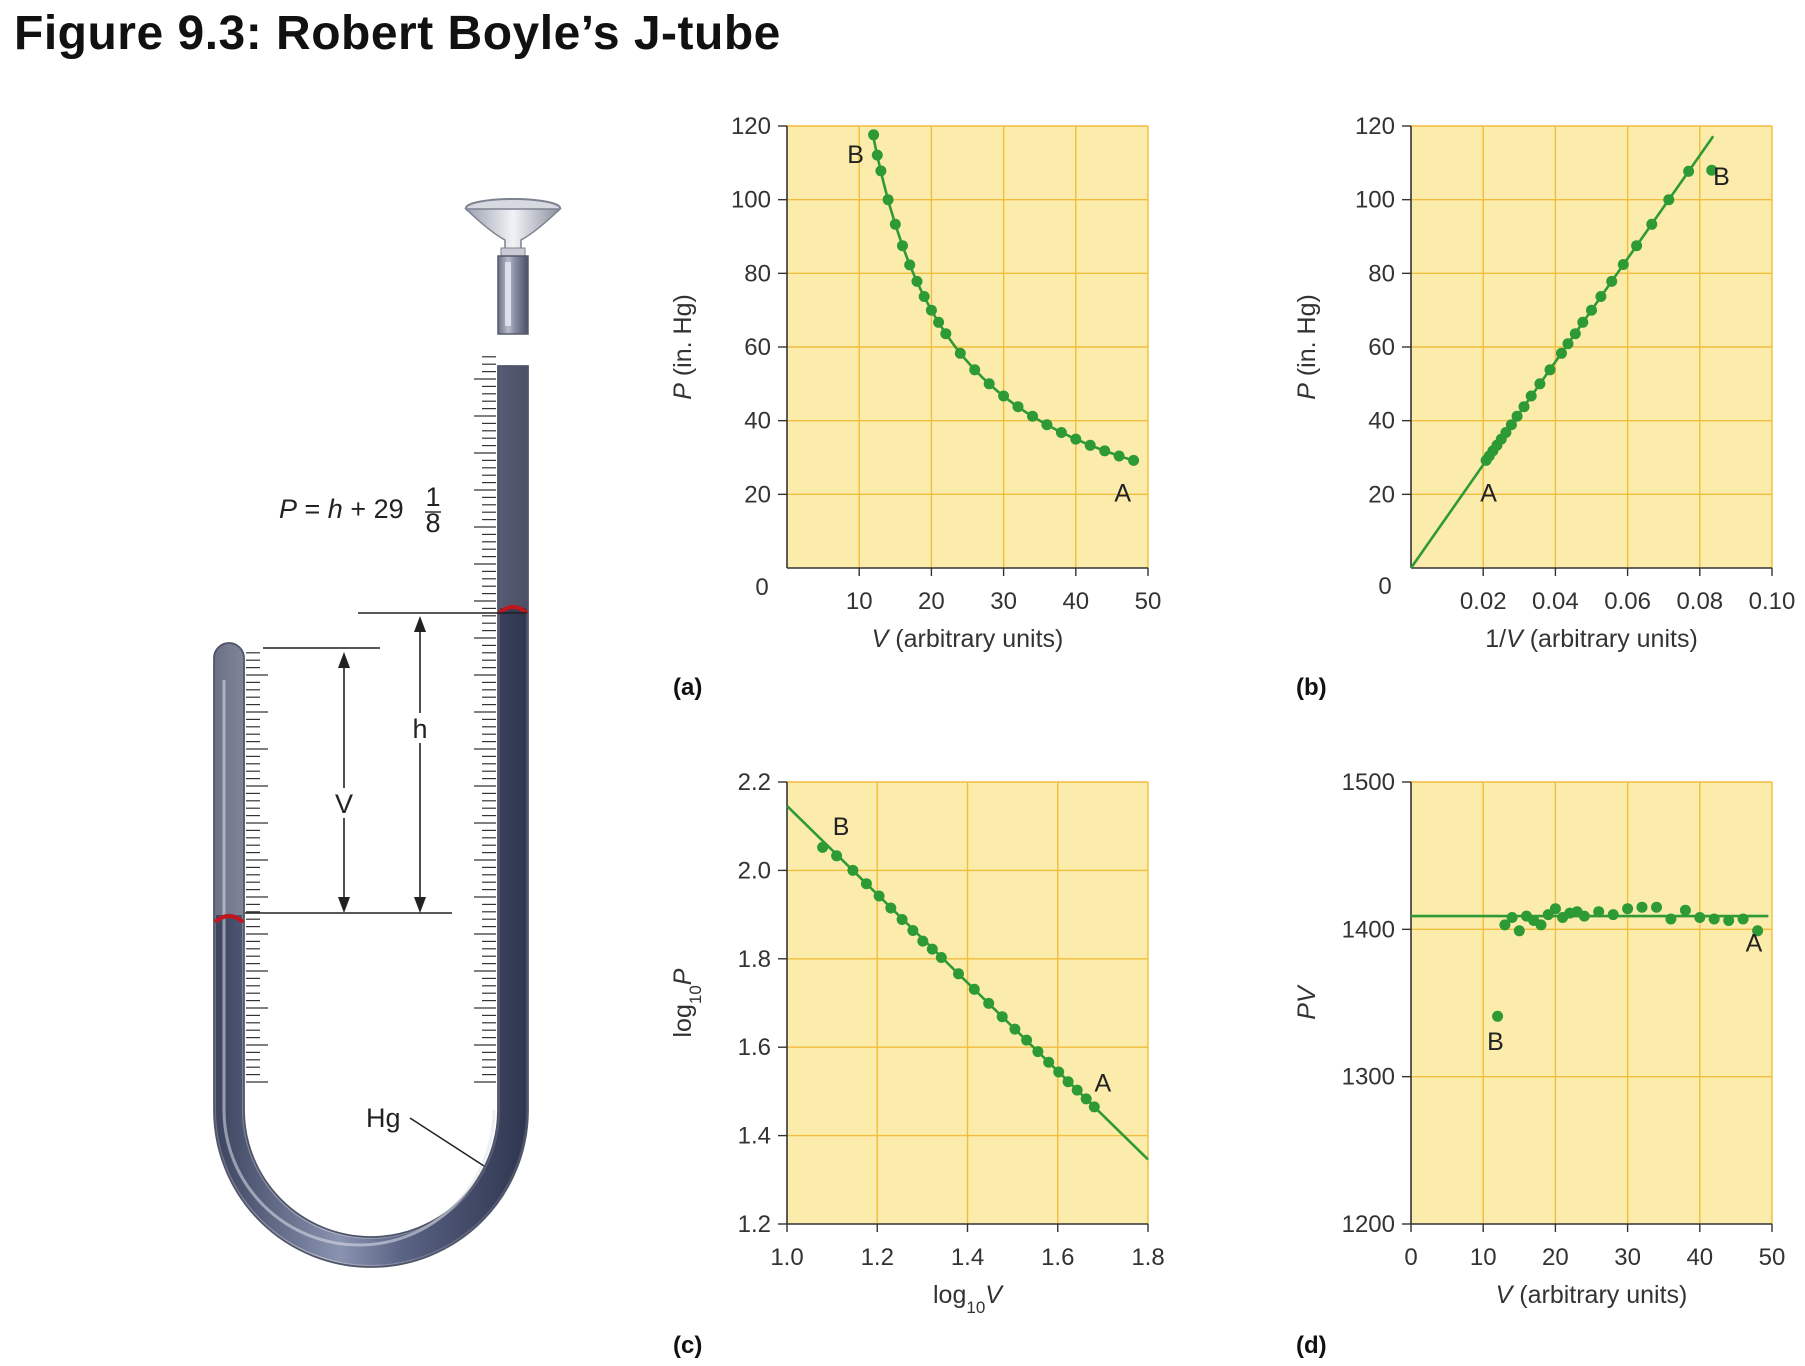 The image size is (1805, 1366). What do you see at coordinates (1483, 1257) in the screenshot?
I see `x-tick-label: 10` at bounding box center [1483, 1257].